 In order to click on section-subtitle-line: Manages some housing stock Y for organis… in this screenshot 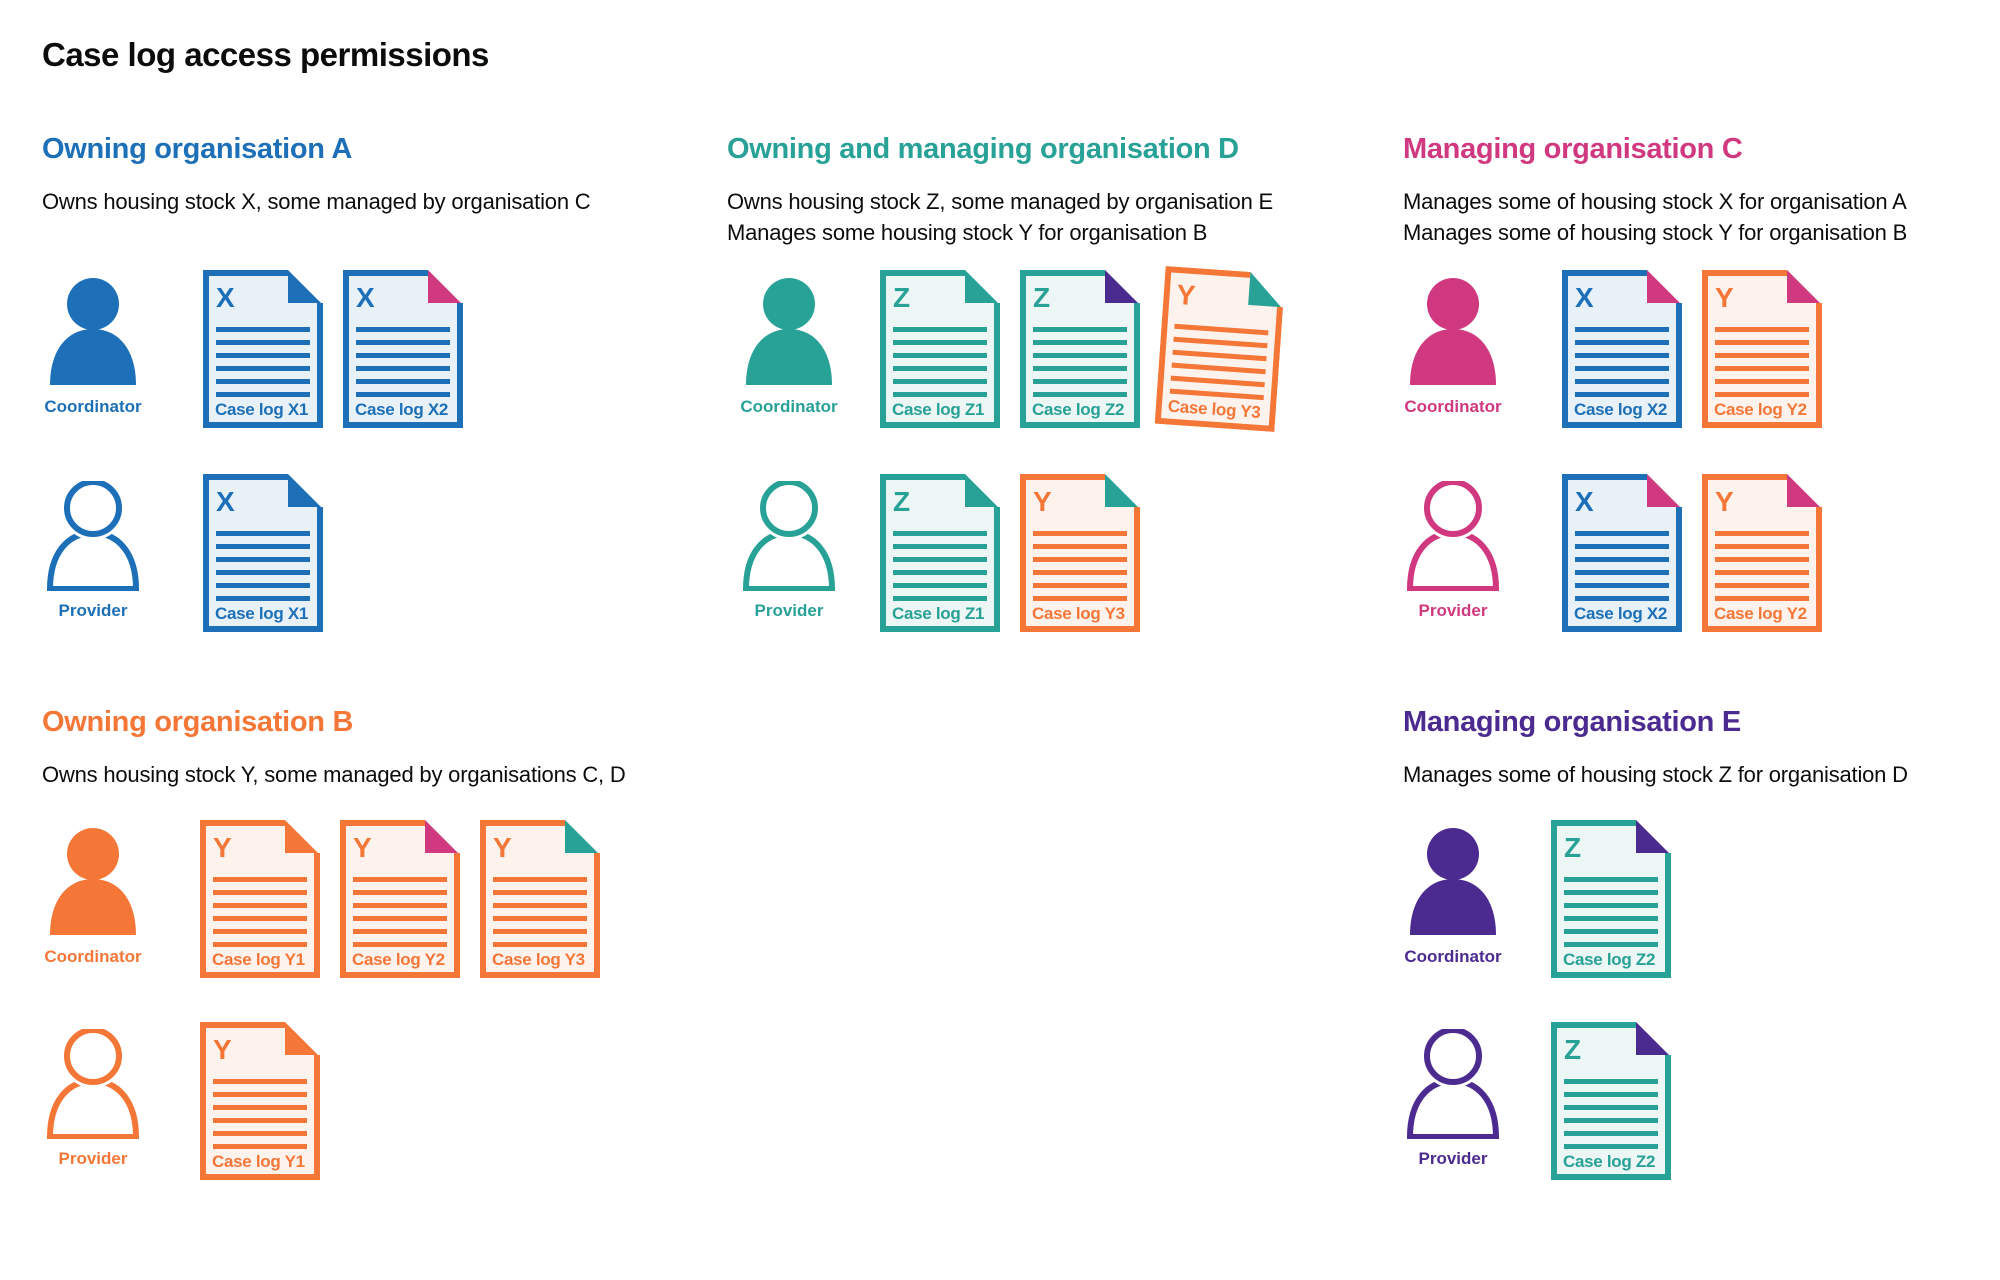, I will do `click(967, 232)`.